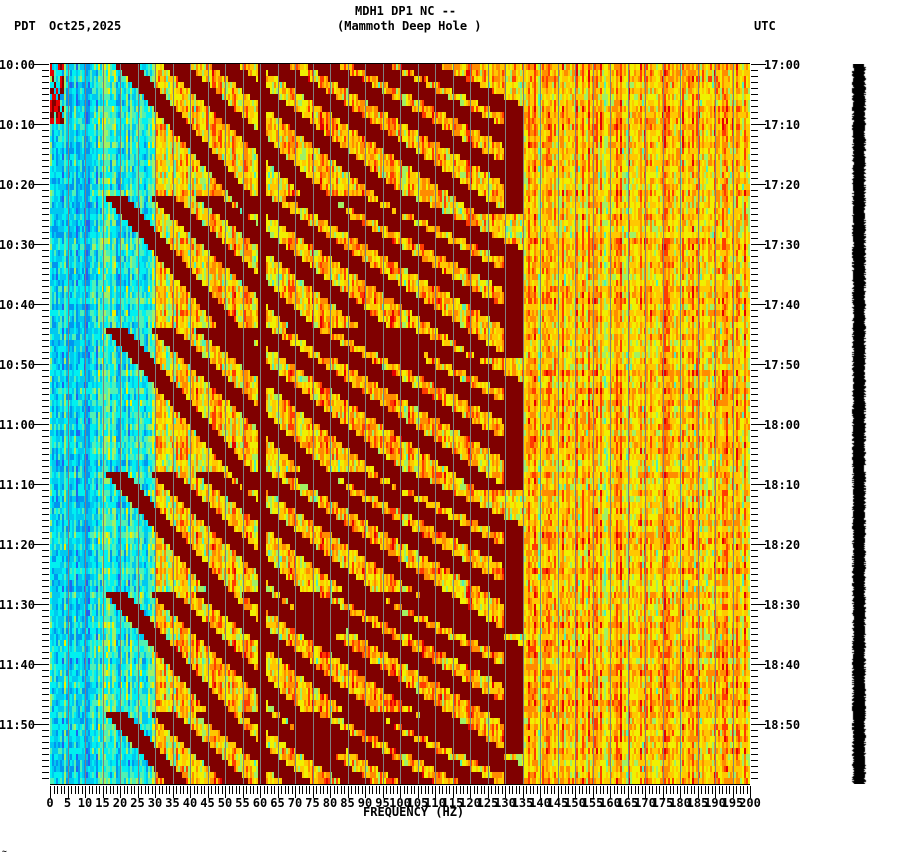 The height and width of the screenshot is (864, 902). I want to click on x-tick-label: 170, so click(645, 803).